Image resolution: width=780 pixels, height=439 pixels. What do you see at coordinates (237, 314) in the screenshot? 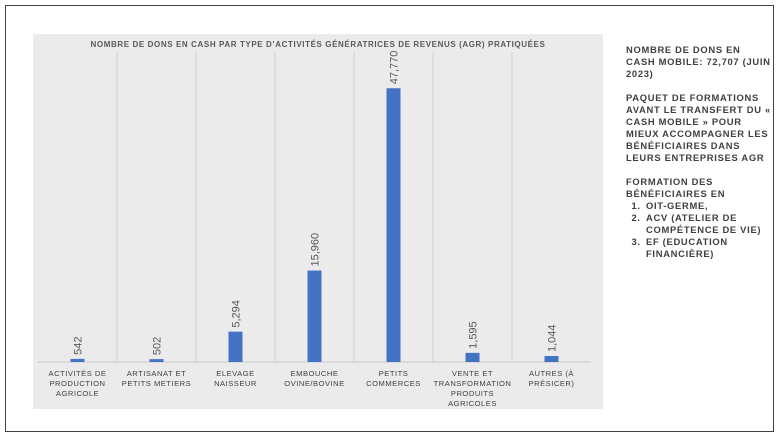
I see `data-label: 5,294` at bounding box center [237, 314].